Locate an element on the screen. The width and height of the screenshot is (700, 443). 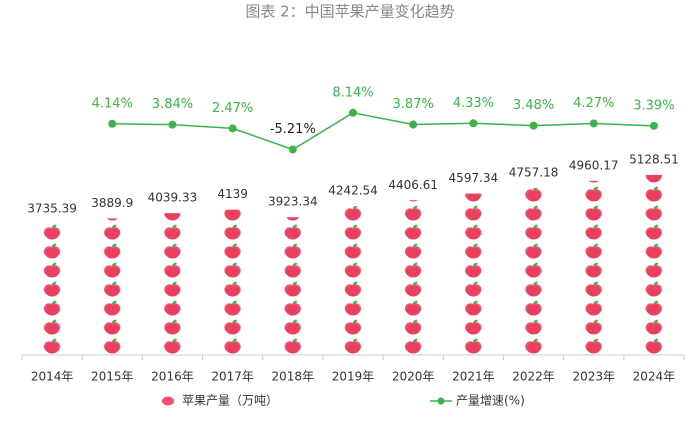
x-tick-label: 2014年 is located at coordinates (52, 377).